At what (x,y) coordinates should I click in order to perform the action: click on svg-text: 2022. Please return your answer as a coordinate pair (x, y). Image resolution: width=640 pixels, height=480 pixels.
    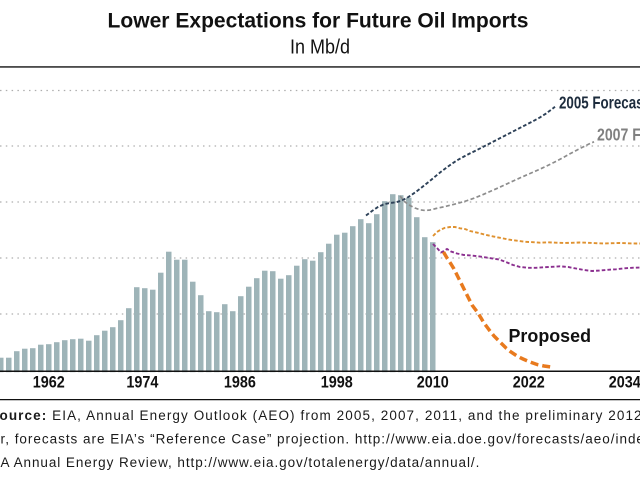
    Looking at the image, I should click on (529, 382).